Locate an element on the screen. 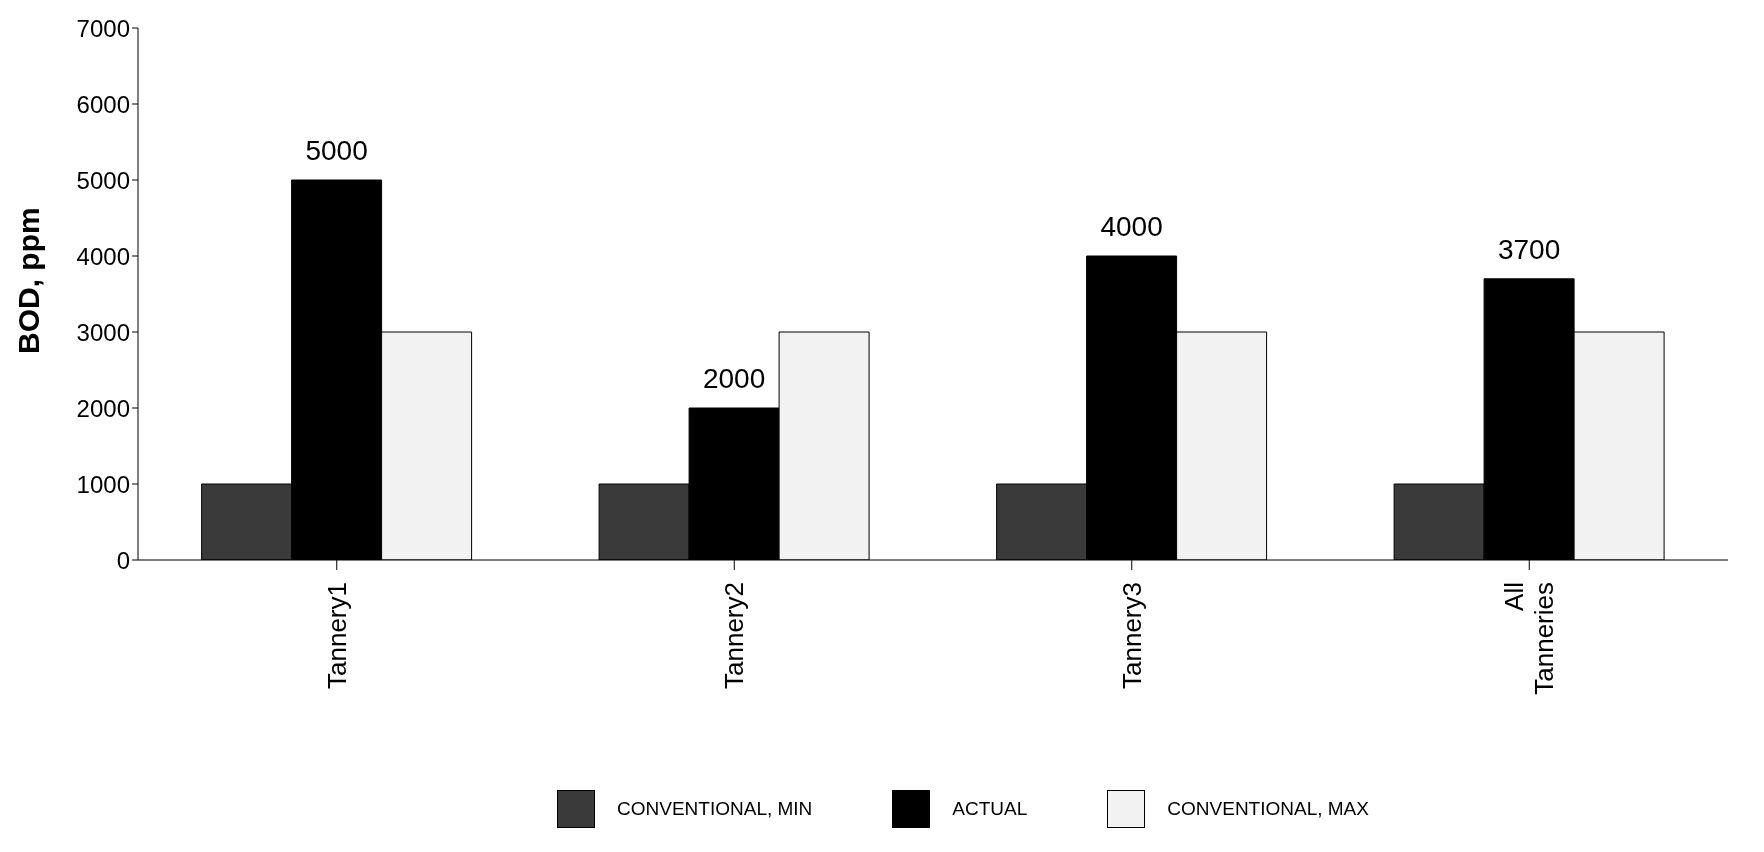  data-label: 3700 is located at coordinates (1529, 249).